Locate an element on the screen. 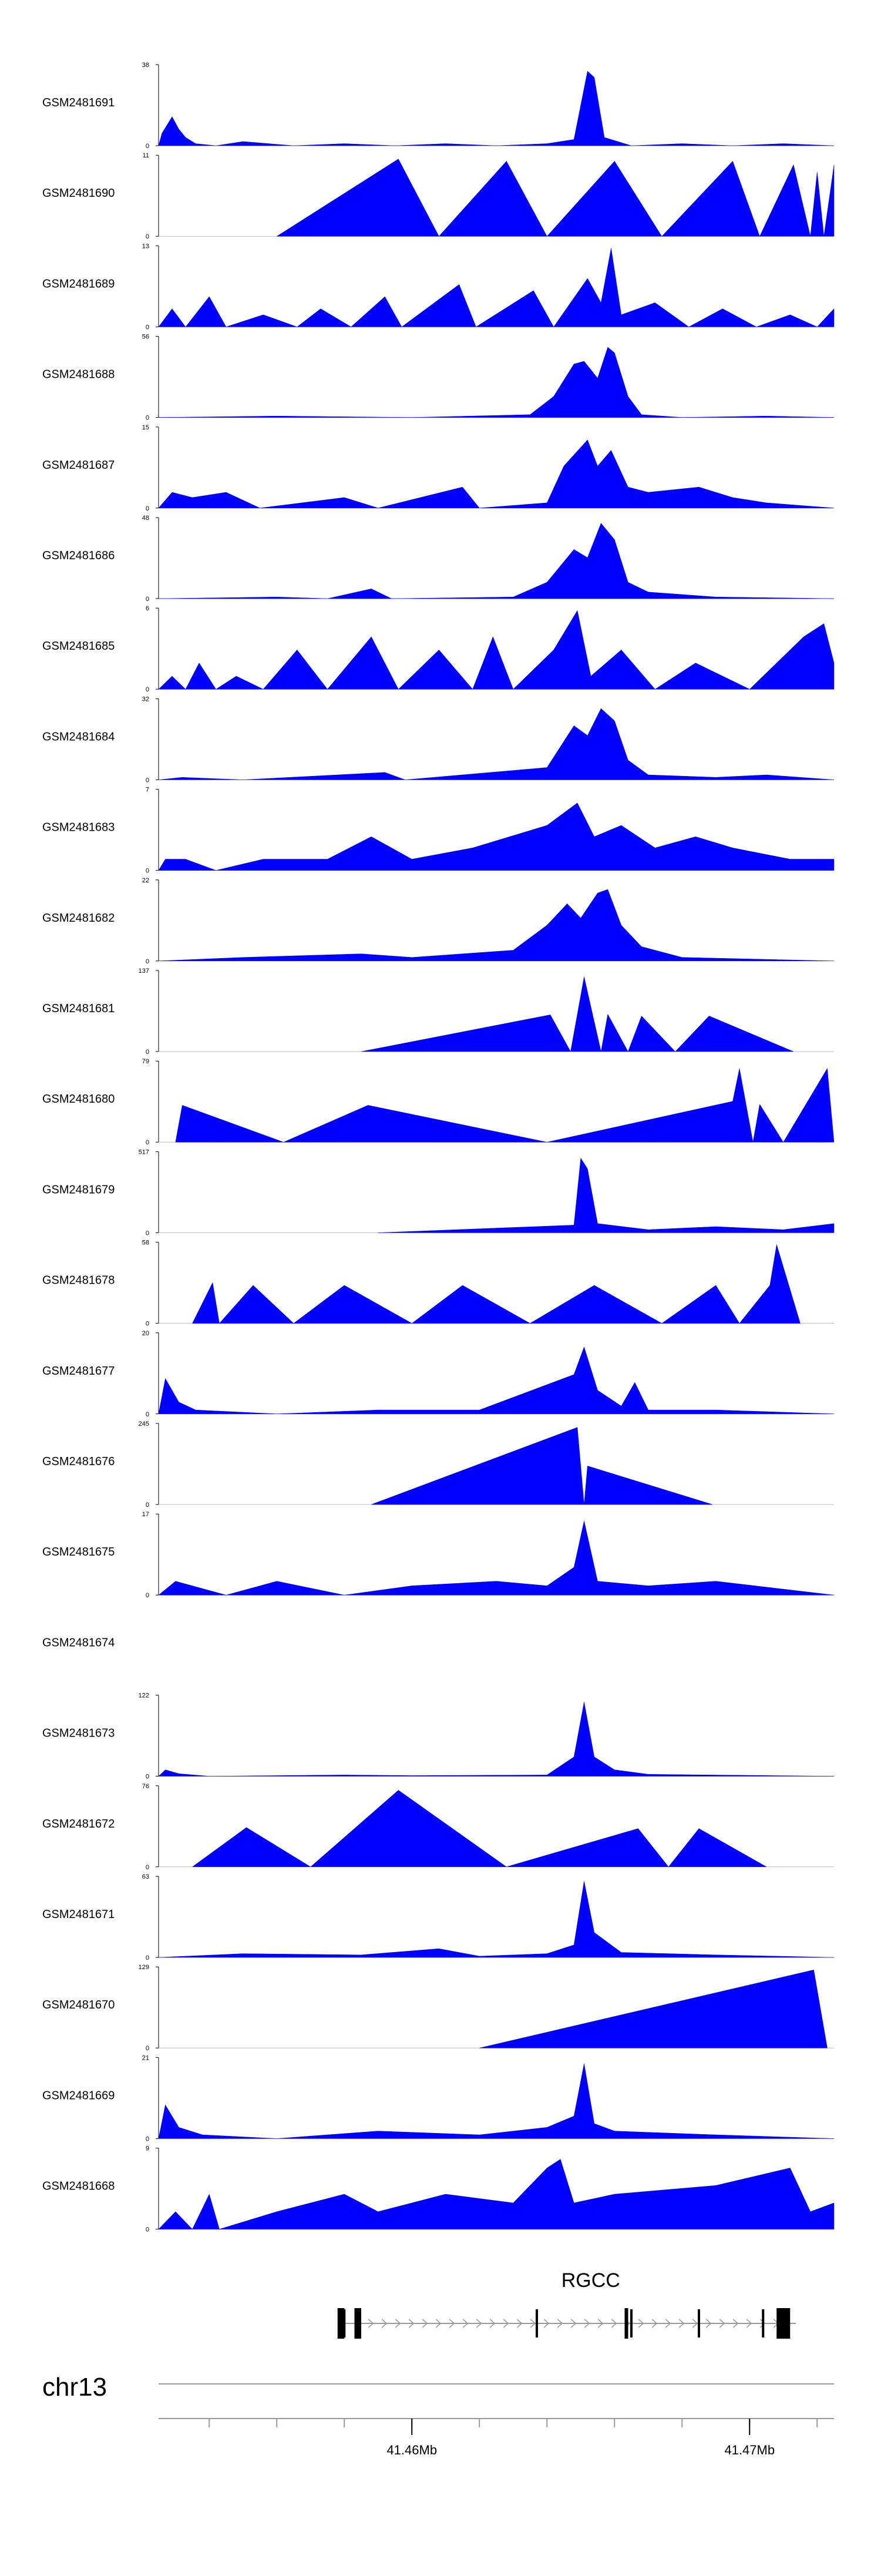  track-label: GSM2481677 is located at coordinates (78, 1371).